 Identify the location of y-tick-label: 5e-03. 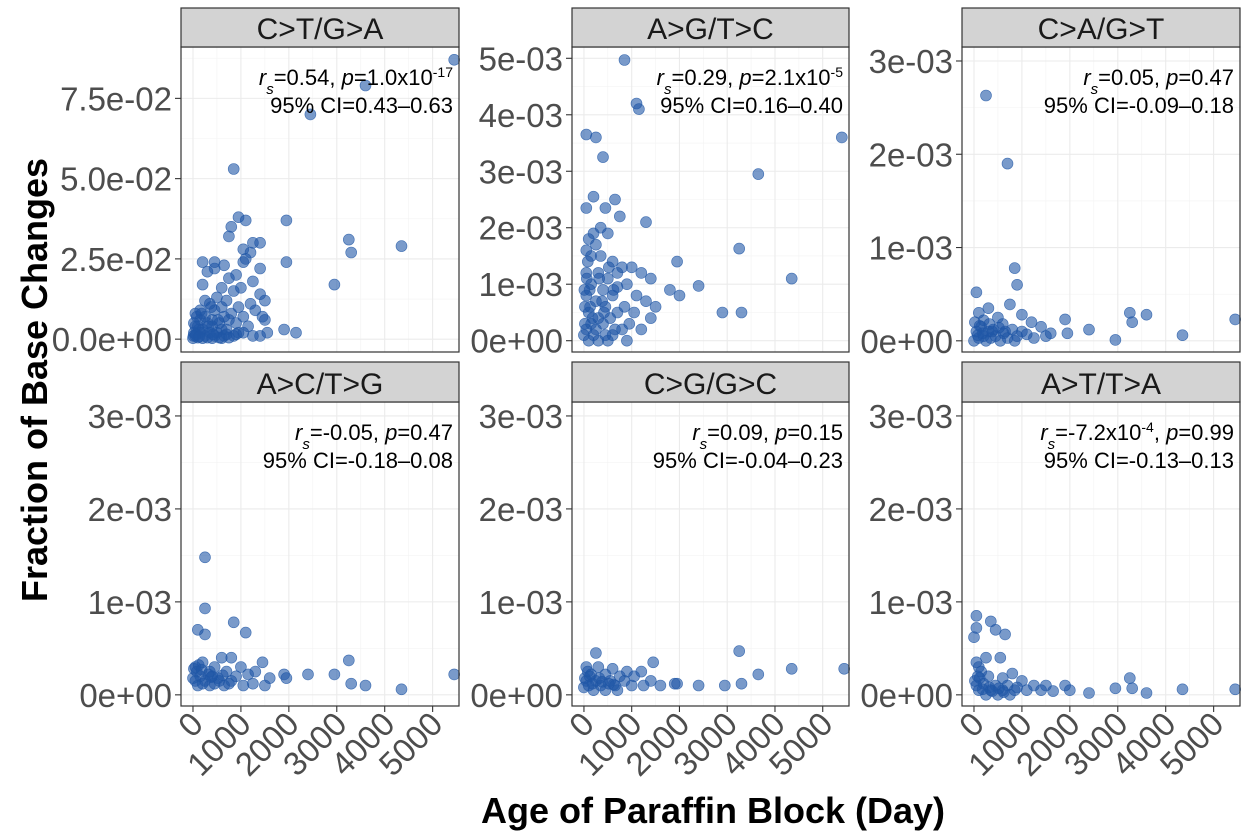
(521, 58).